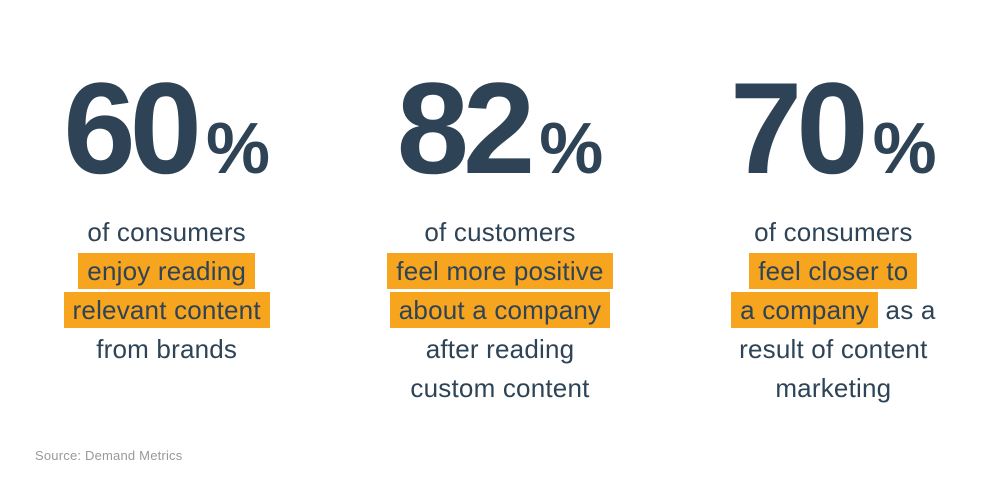  I want to click on stat-value: 60%, so click(166, 128).